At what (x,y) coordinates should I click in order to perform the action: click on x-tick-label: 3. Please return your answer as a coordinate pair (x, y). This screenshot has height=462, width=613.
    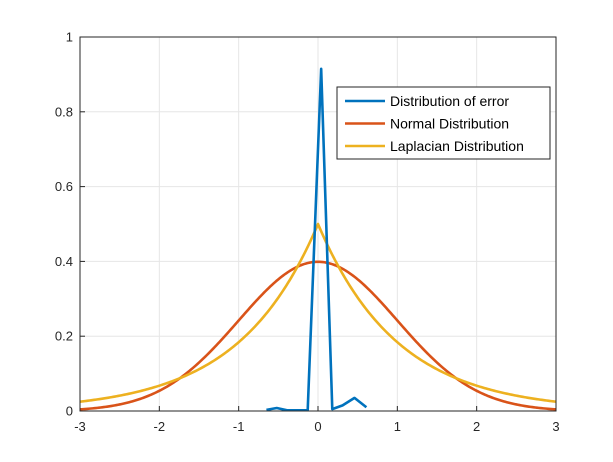
    Looking at the image, I should click on (555, 426).